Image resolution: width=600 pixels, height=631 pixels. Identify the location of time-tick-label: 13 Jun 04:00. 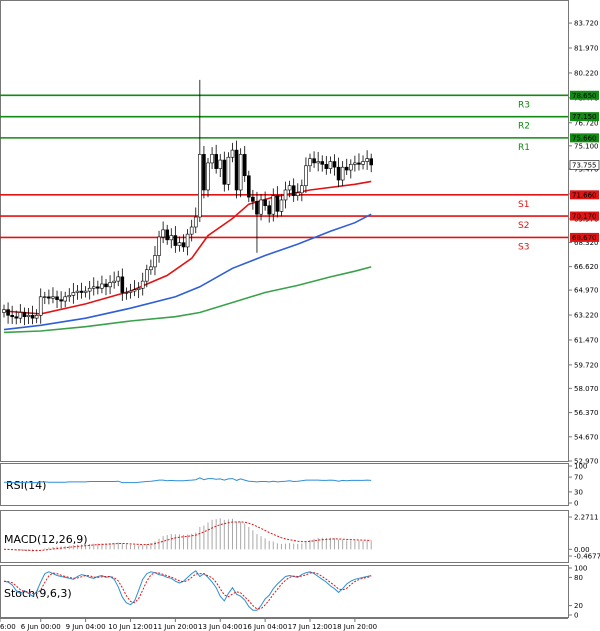
(220, 627).